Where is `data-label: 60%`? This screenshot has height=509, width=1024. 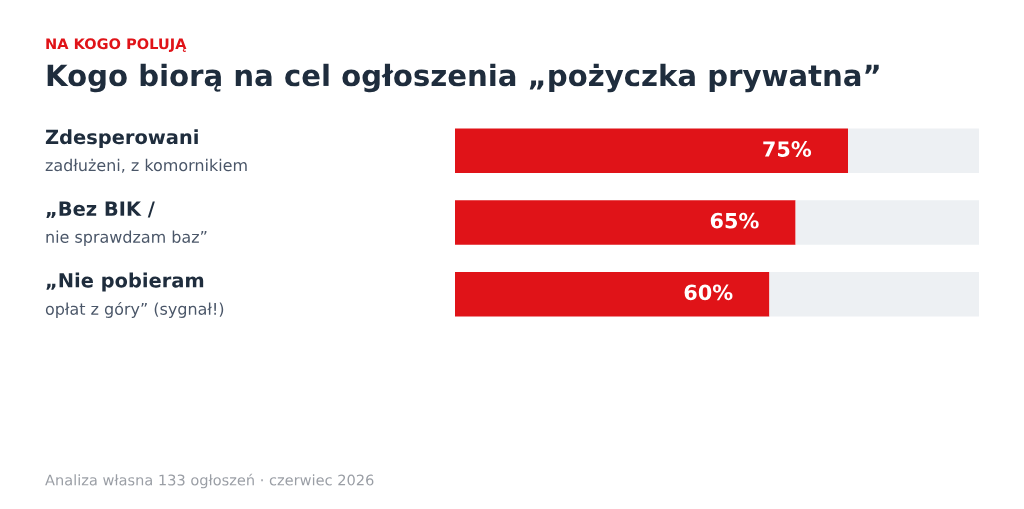
data-label: 60% is located at coordinates (708, 292).